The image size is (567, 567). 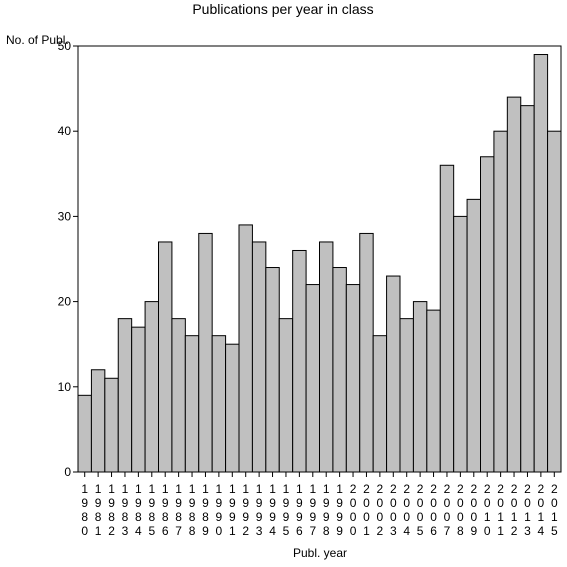 What do you see at coordinates (65, 131) in the screenshot?
I see `y-tick-label: 40` at bounding box center [65, 131].